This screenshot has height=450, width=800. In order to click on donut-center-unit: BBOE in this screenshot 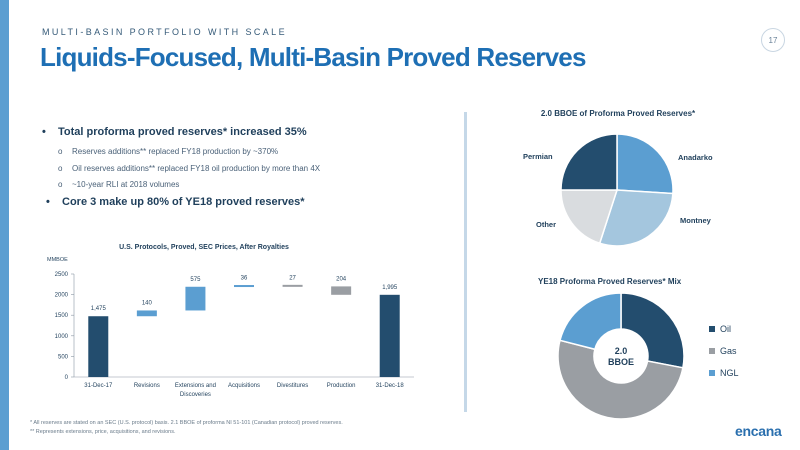, I will do `click(621, 362)`.